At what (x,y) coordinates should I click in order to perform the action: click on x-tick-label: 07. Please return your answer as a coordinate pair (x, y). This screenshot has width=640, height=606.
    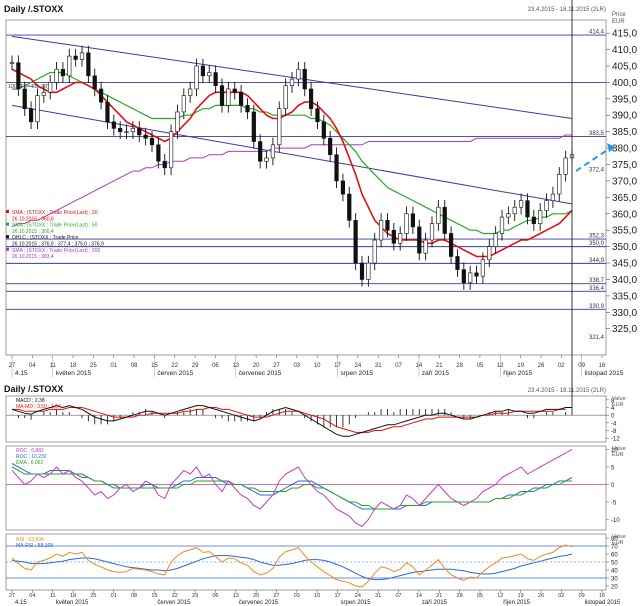
    Looking at the image, I should click on (398, 366).